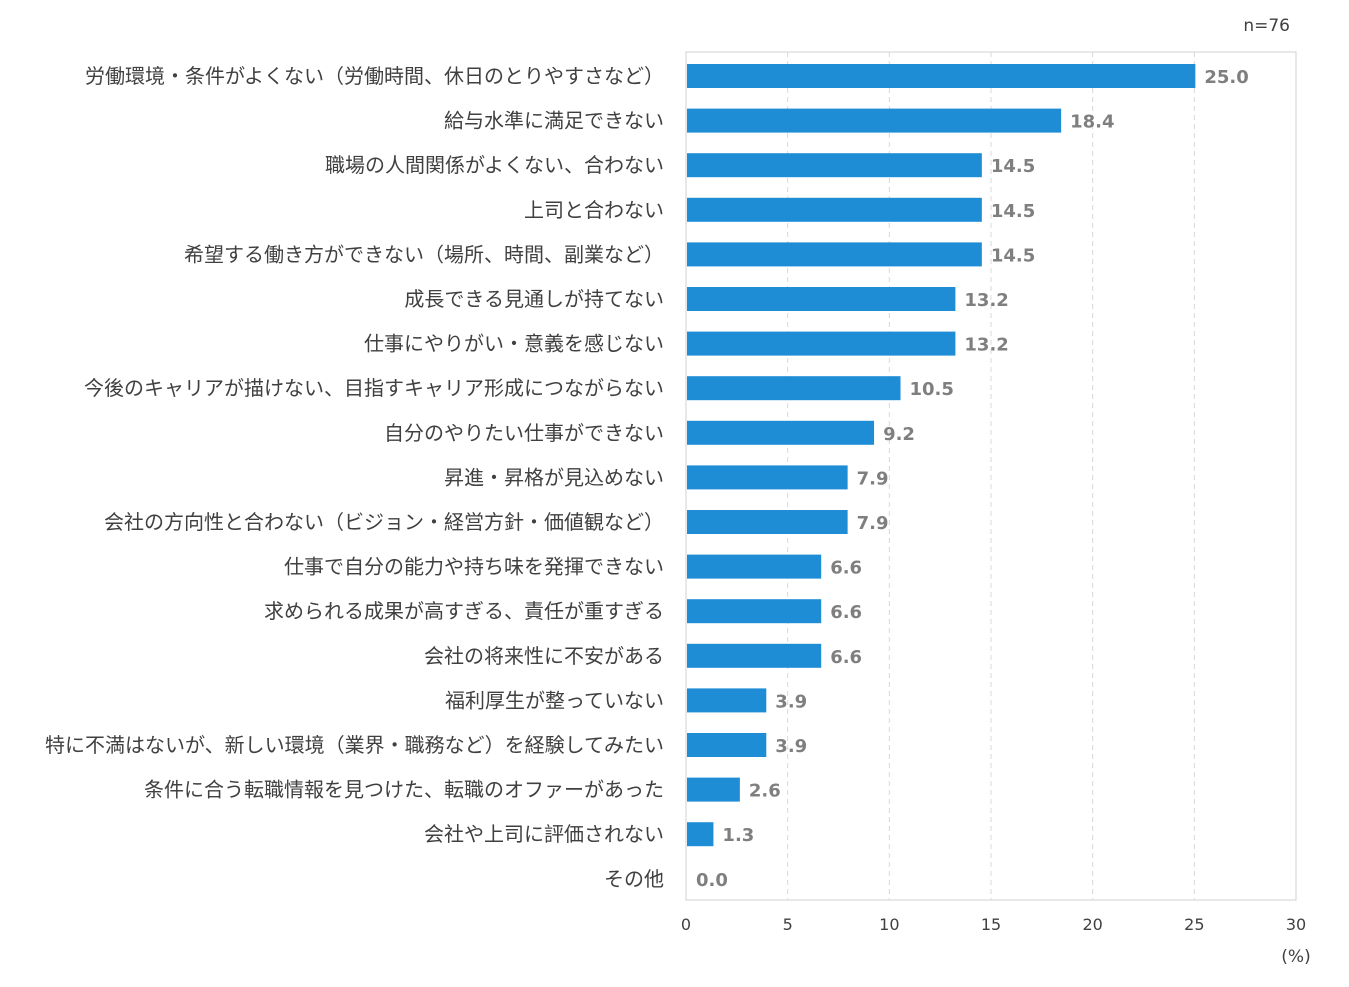  Describe the element at coordinates (1226, 77) in the screenshot. I see `data-label: 25.0` at that location.